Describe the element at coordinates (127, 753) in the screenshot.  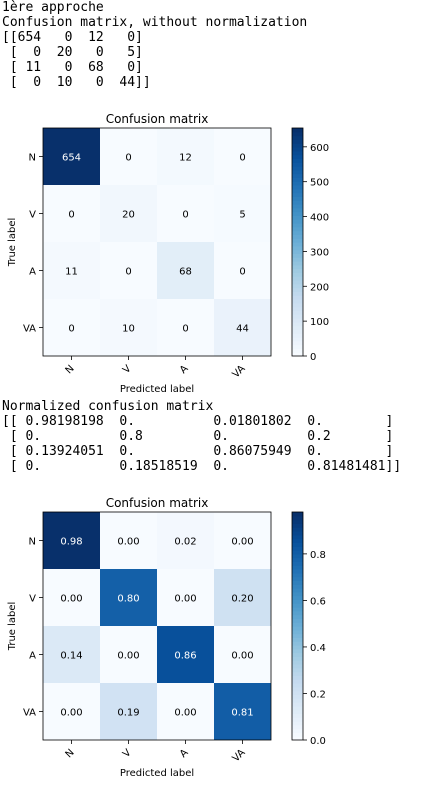
I see `x-tick-label: V` at that location.